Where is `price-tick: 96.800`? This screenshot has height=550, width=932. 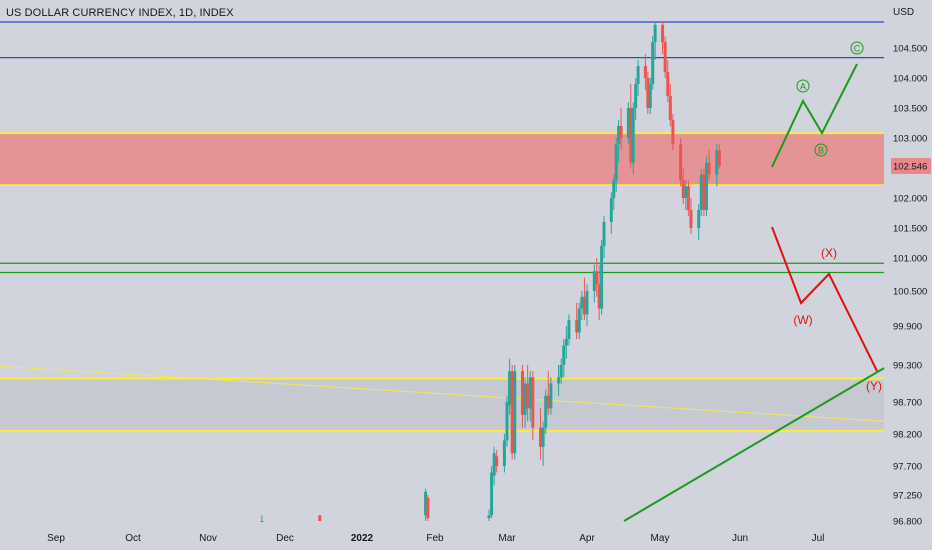
price-tick: 96.800 is located at coordinates (907, 522).